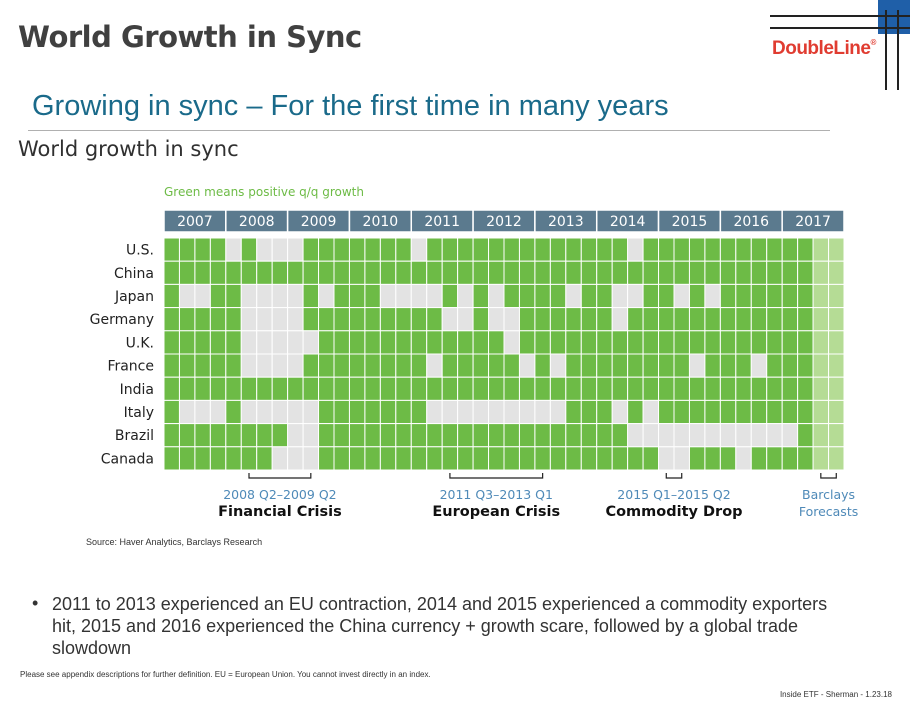 The height and width of the screenshot is (706, 910). What do you see at coordinates (496, 494) in the screenshot?
I see `annotation-range: 2011 Q3–2013 Q1` at bounding box center [496, 494].